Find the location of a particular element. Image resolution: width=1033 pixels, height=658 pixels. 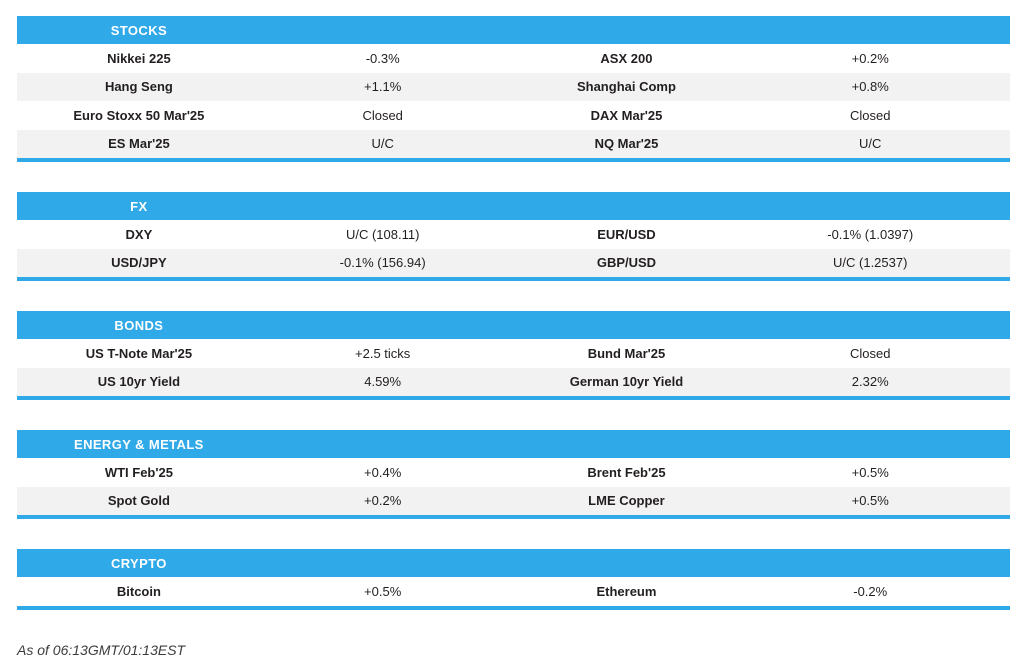

section-title: CRYPTO is located at coordinates (138, 563).